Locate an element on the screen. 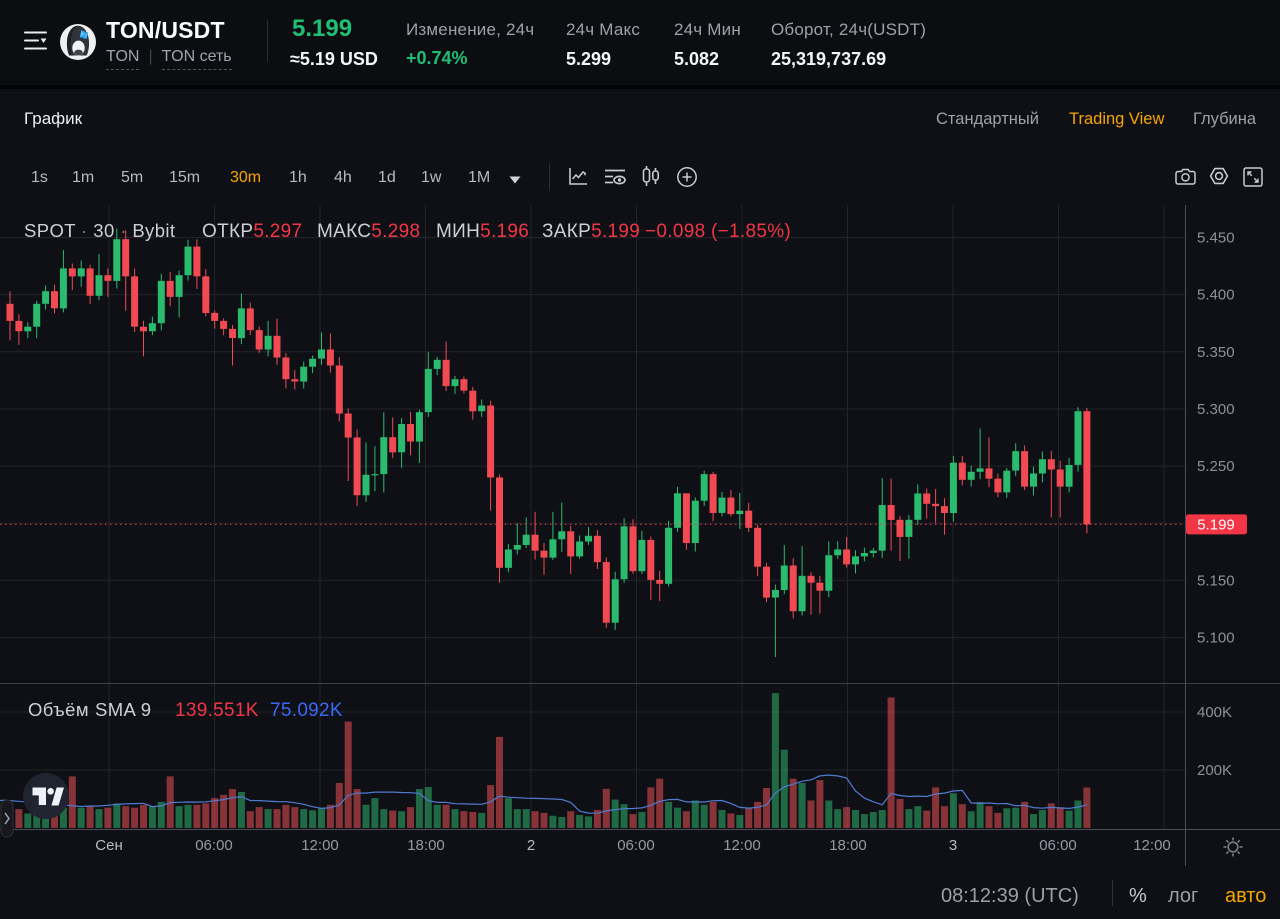 This screenshot has height=919, width=1280. svg-text: 139.551K is located at coordinates (217, 710).